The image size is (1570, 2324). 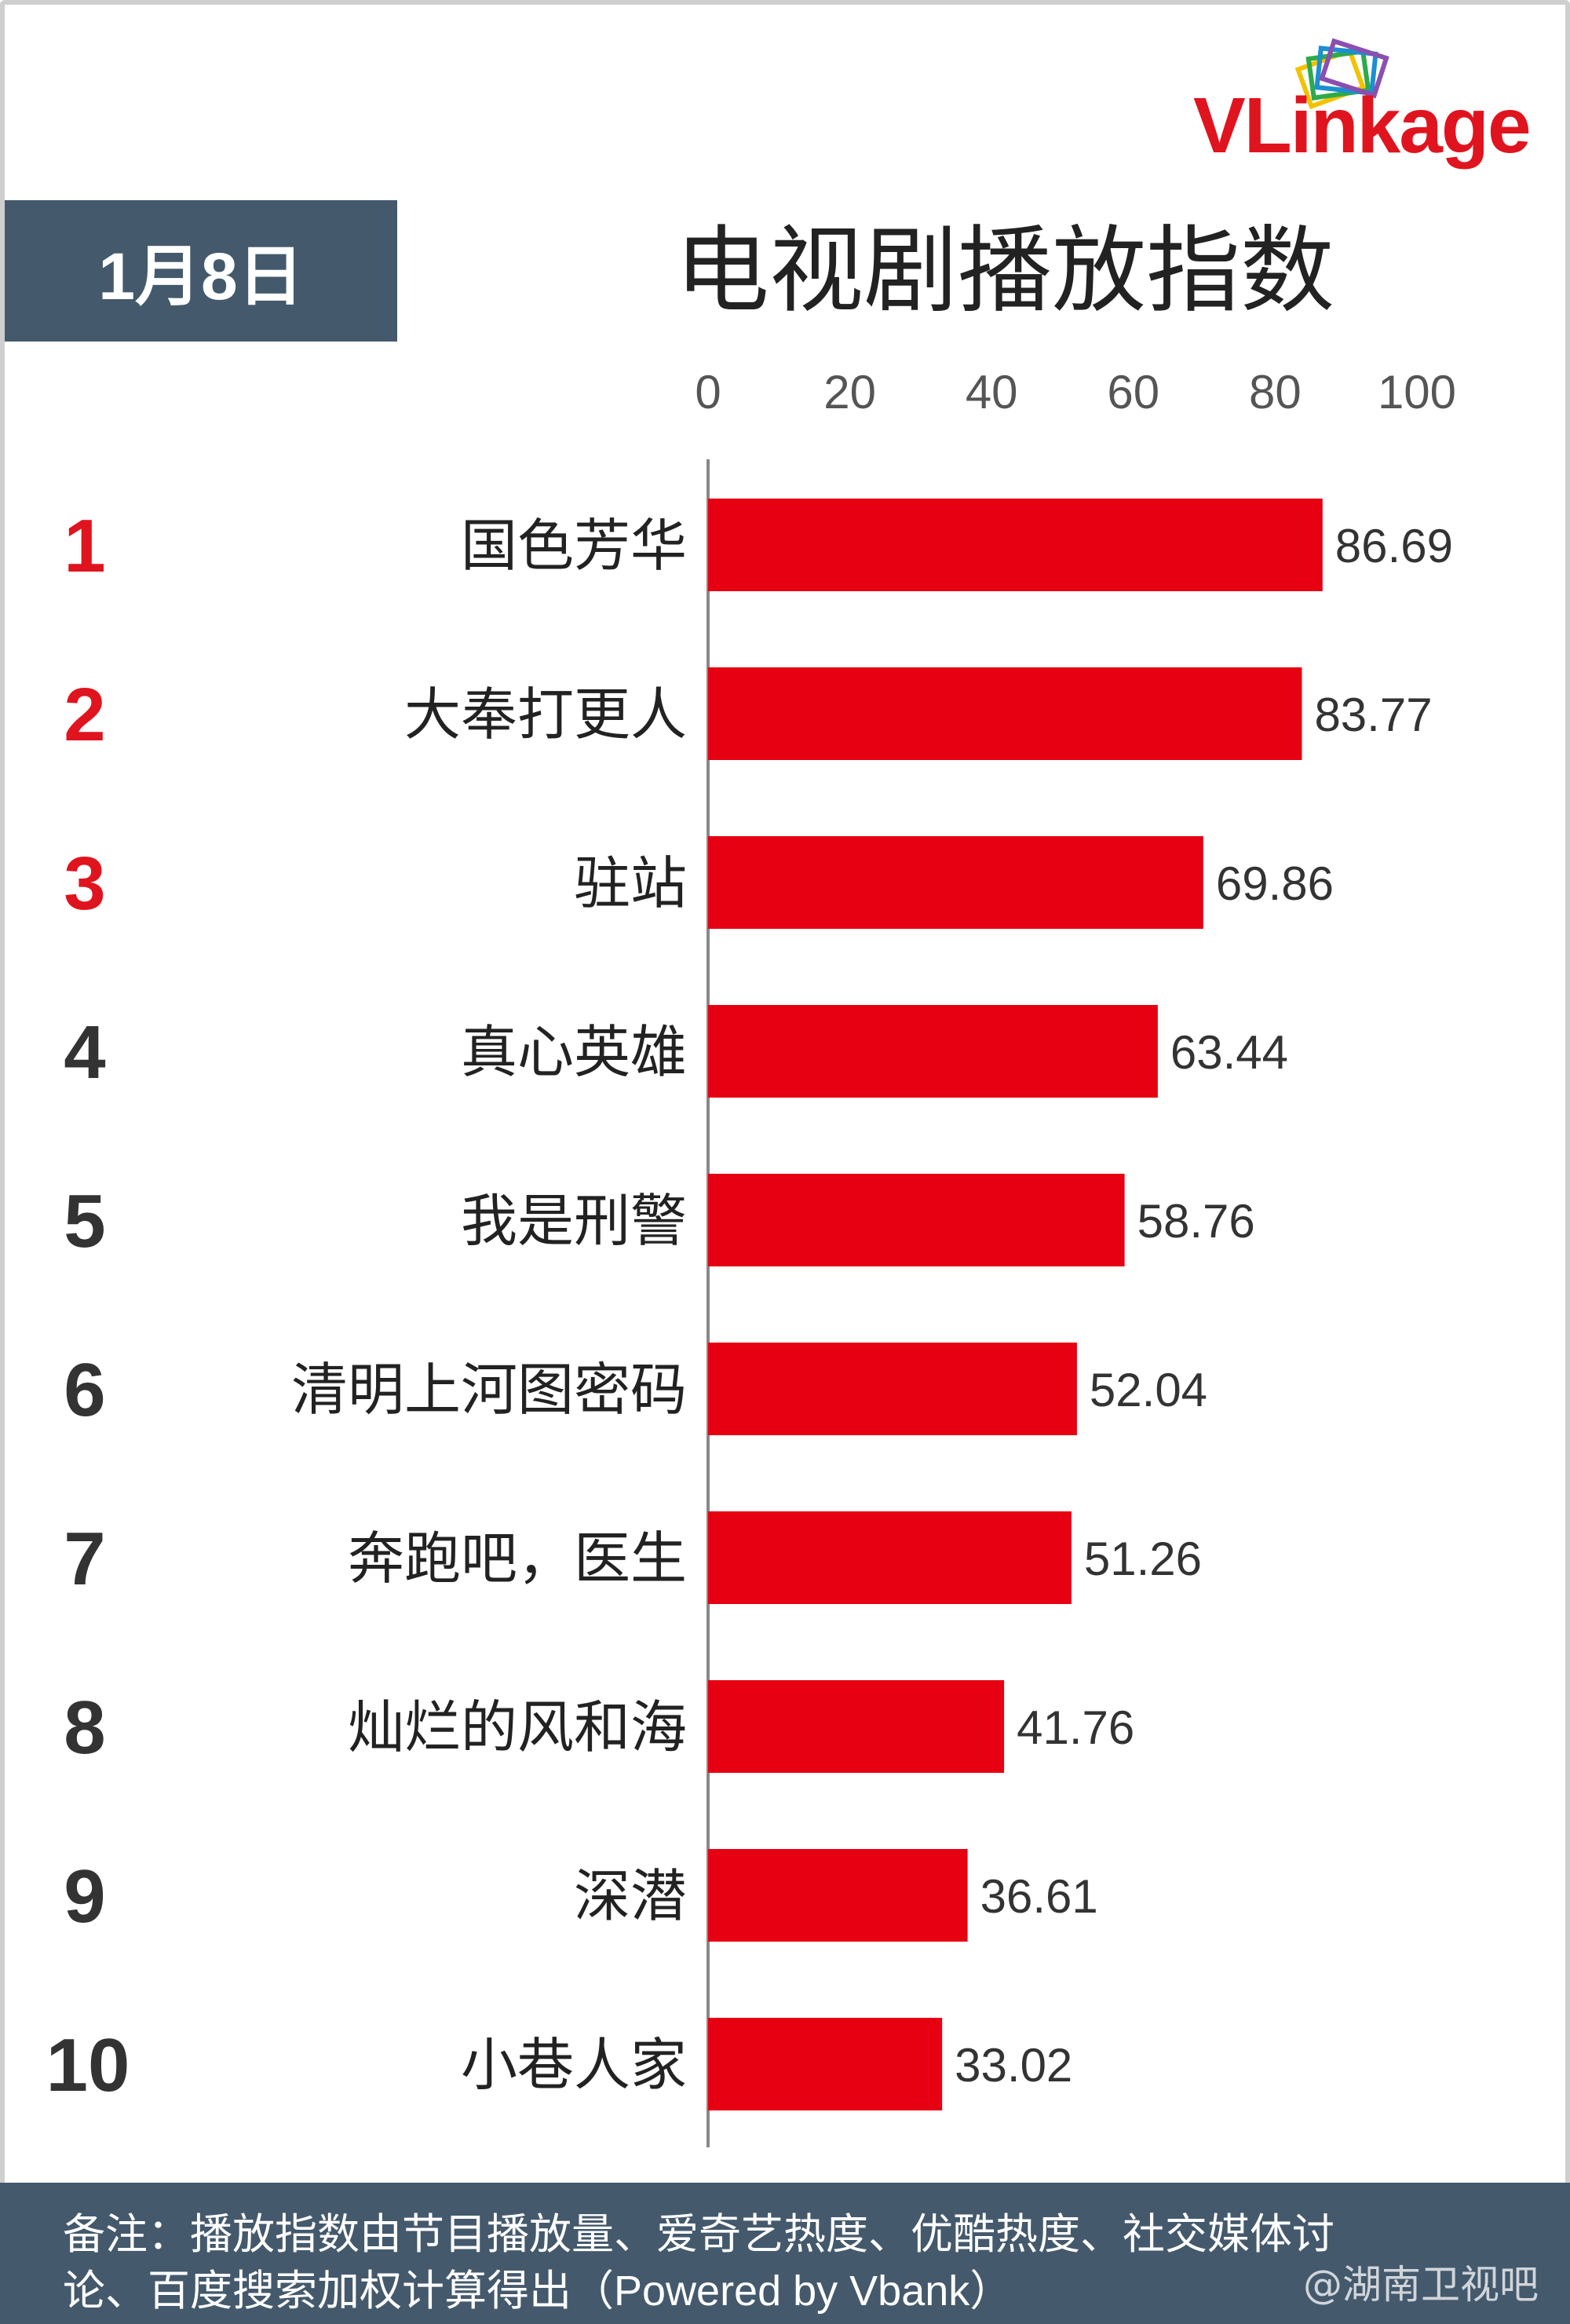 What do you see at coordinates (1133, 392) in the screenshot?
I see `x-tick-label: 60` at bounding box center [1133, 392].